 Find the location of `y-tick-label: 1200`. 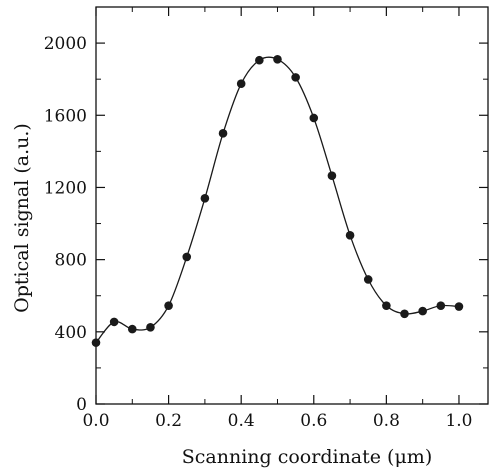

y-tick-label: 1200 is located at coordinates (65, 188).